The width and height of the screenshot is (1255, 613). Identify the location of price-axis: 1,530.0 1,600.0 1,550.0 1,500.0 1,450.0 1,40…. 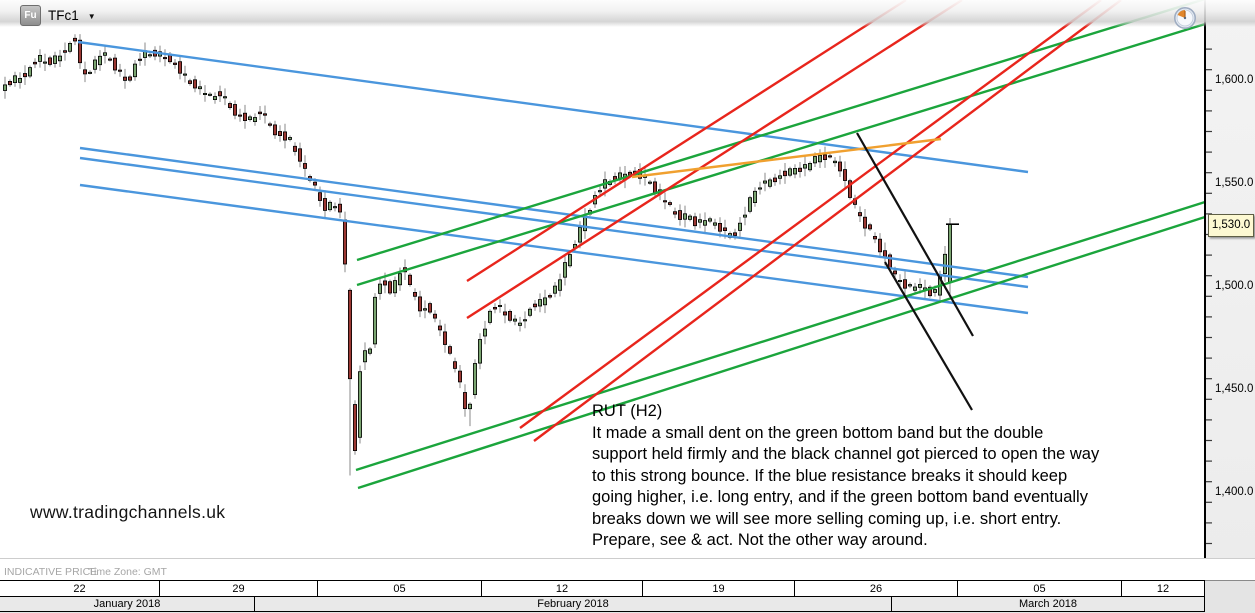
(1229, 290).